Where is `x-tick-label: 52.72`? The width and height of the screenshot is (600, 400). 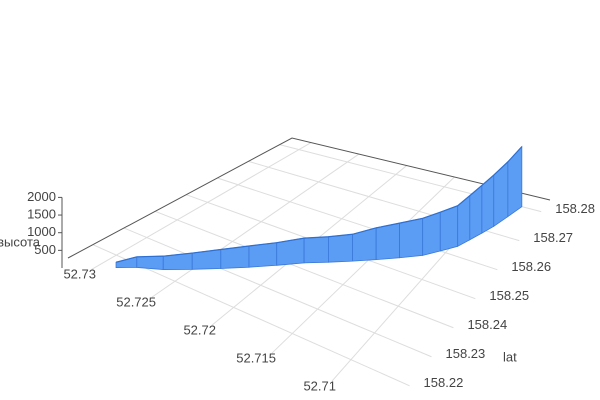
x-tick-label: 52.72 is located at coordinates (199, 330).